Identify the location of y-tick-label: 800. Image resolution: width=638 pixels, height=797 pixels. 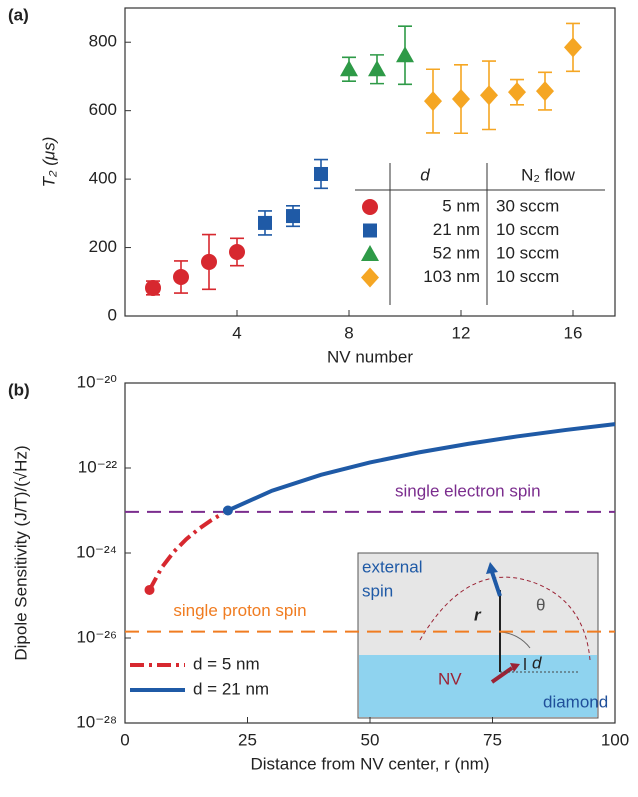
(103, 41).